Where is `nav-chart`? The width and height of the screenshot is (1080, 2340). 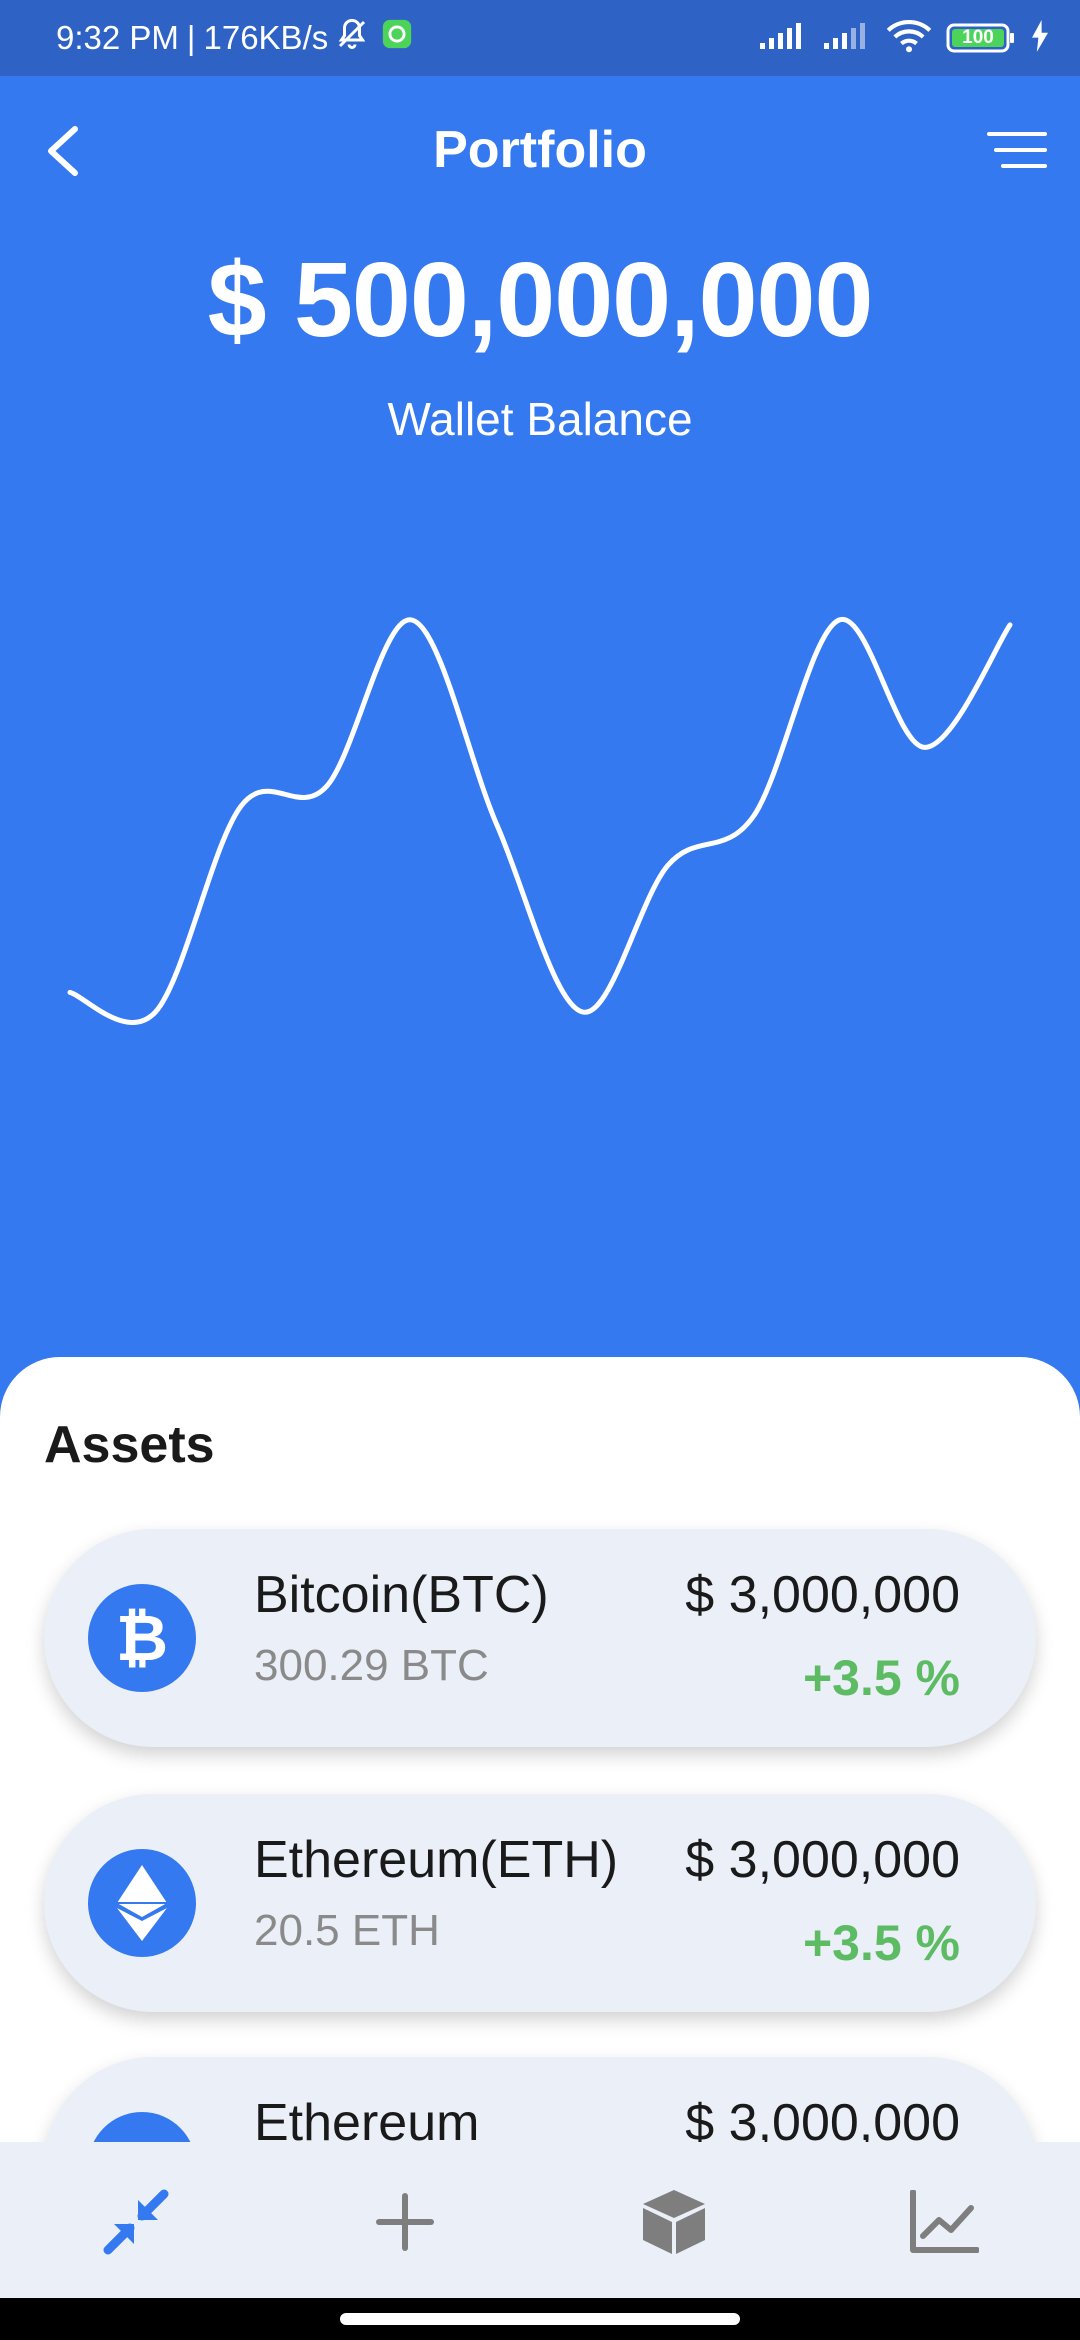 nav-chart is located at coordinates (944, 2222).